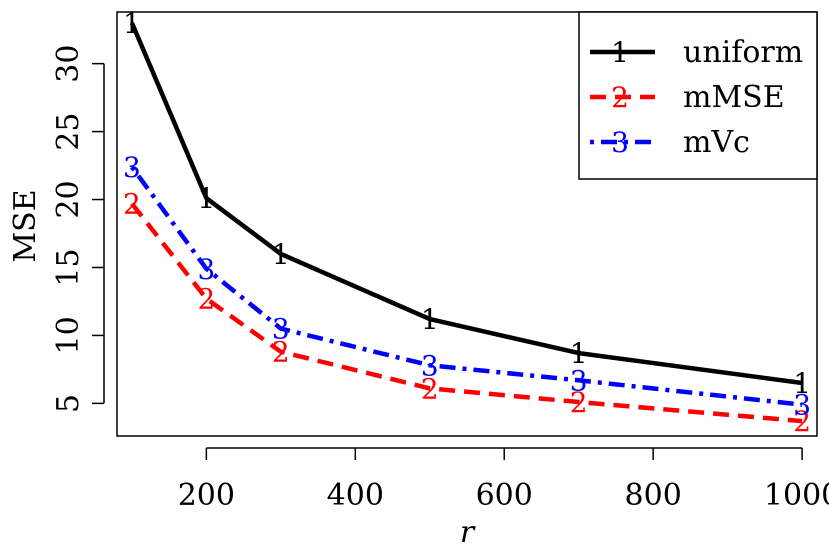  Describe the element at coordinates (25, 225) in the screenshot. I see `y-axis-title: MSE` at that location.